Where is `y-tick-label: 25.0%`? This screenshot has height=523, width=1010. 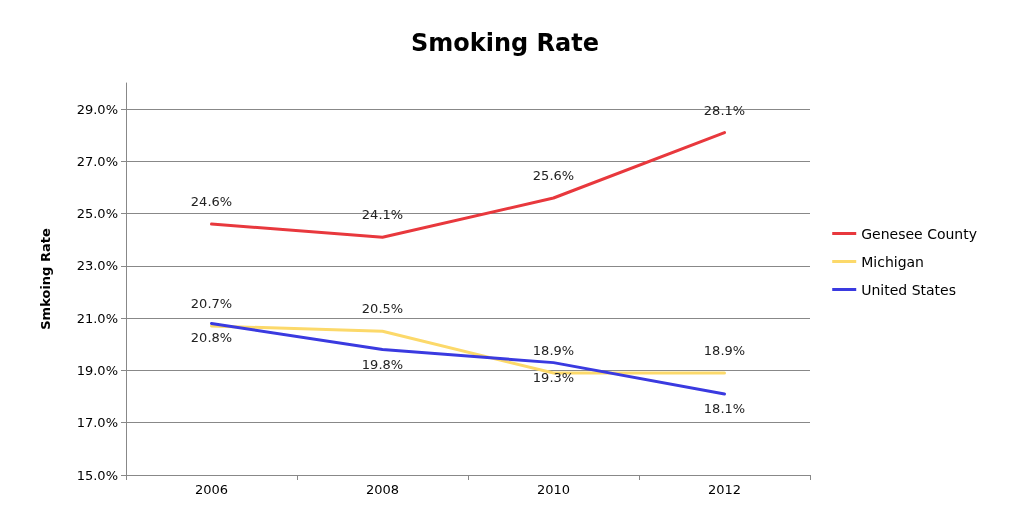
y-tick-label: 25.0% is located at coordinates (97, 214).